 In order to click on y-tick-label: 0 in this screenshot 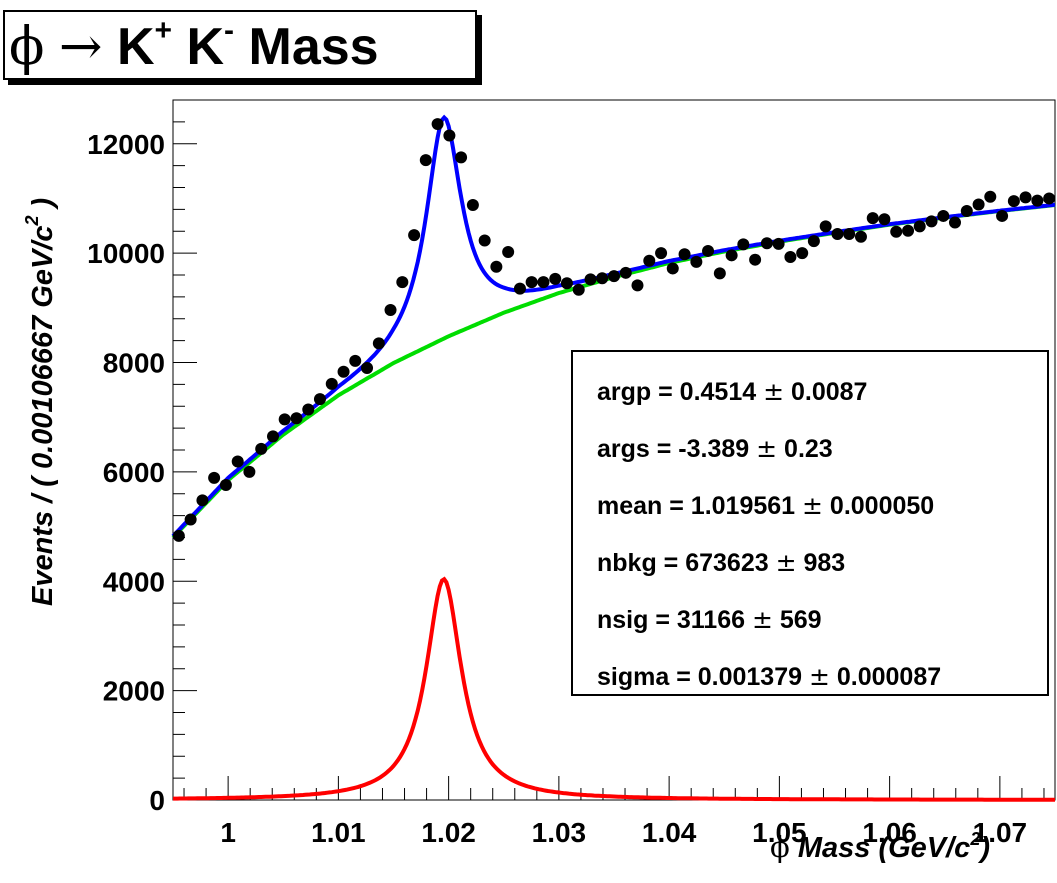, I will do `click(157, 800)`.